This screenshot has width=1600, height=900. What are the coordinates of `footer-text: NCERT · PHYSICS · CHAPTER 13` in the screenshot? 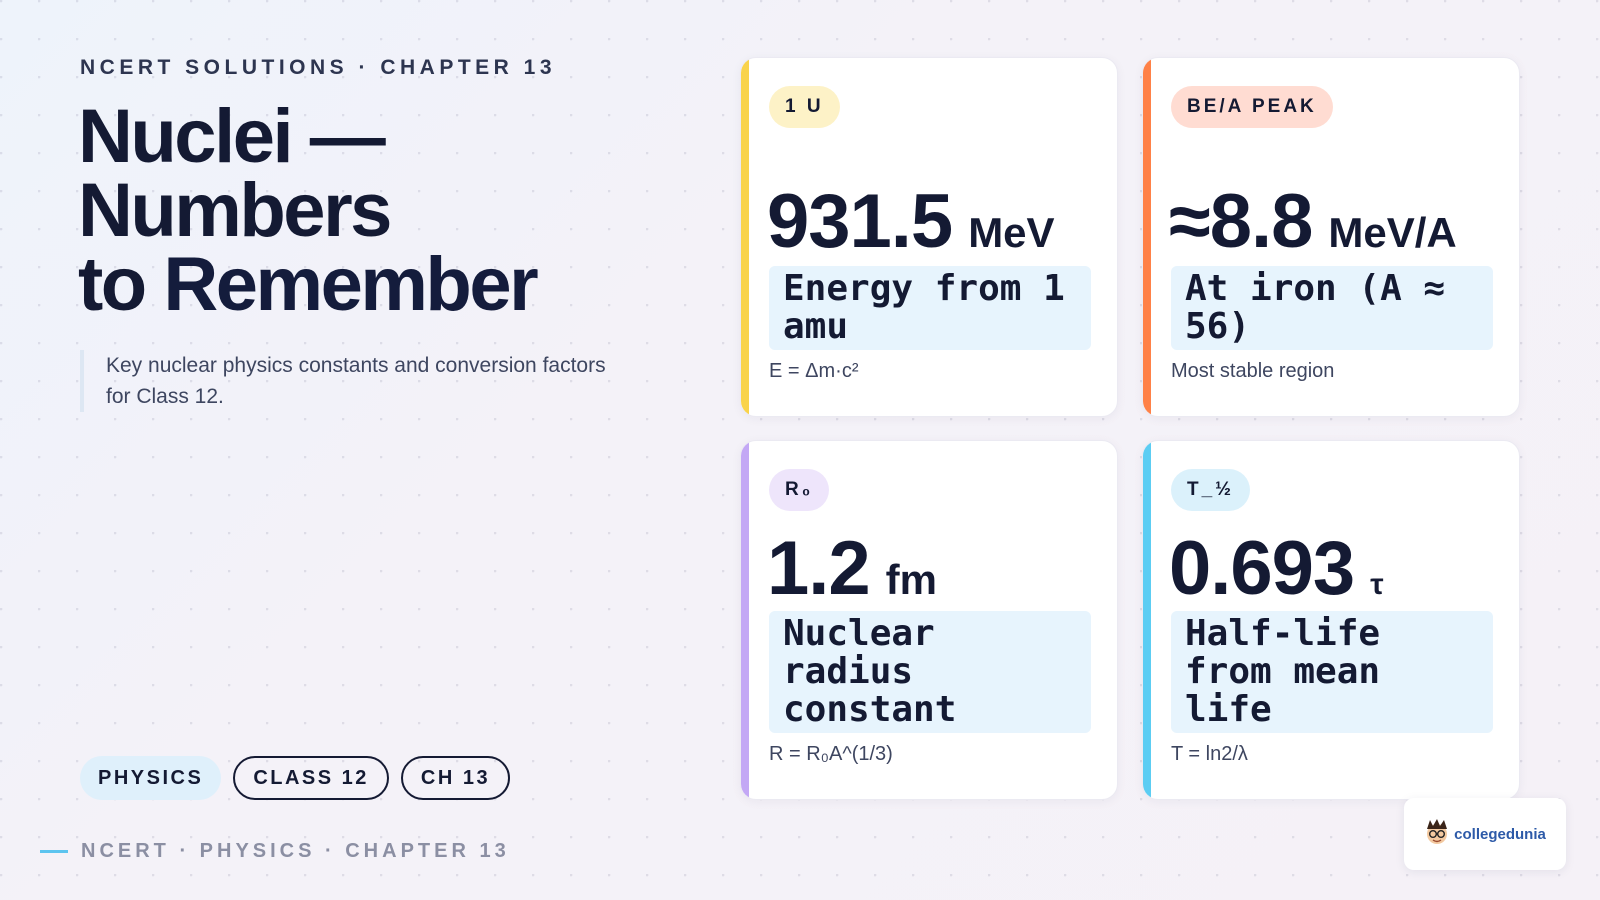 It's located at (295, 851).